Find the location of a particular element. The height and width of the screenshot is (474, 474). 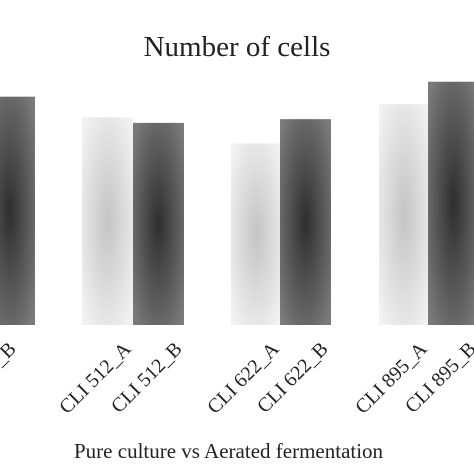

chart-title: Number of cells is located at coordinates (237, 47).